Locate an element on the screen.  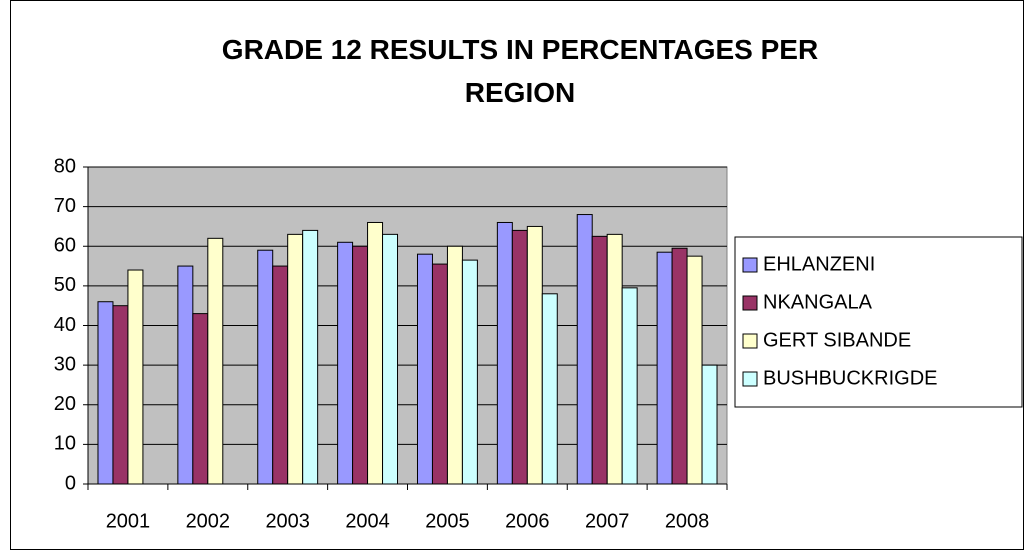
legend-label: EHLANZENI is located at coordinates (819, 264).